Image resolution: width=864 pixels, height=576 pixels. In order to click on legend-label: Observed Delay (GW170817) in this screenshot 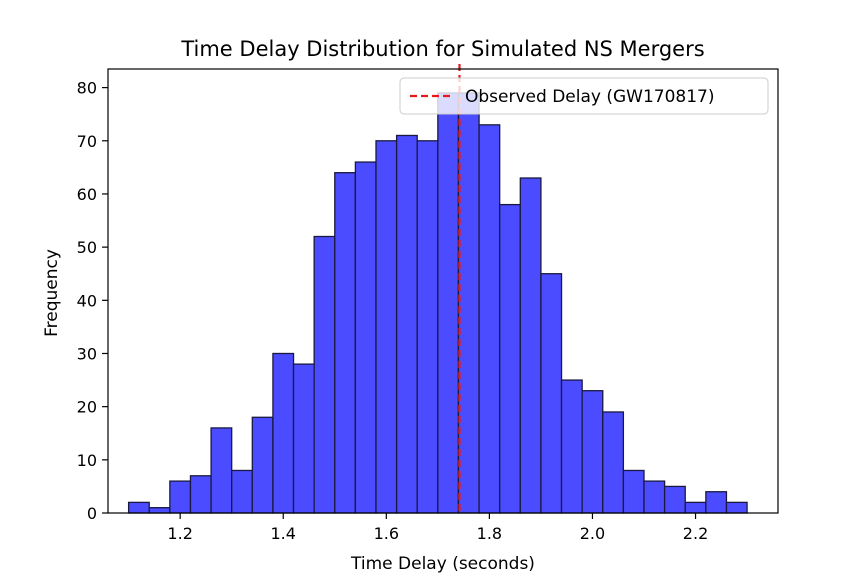, I will do `click(590, 97)`.